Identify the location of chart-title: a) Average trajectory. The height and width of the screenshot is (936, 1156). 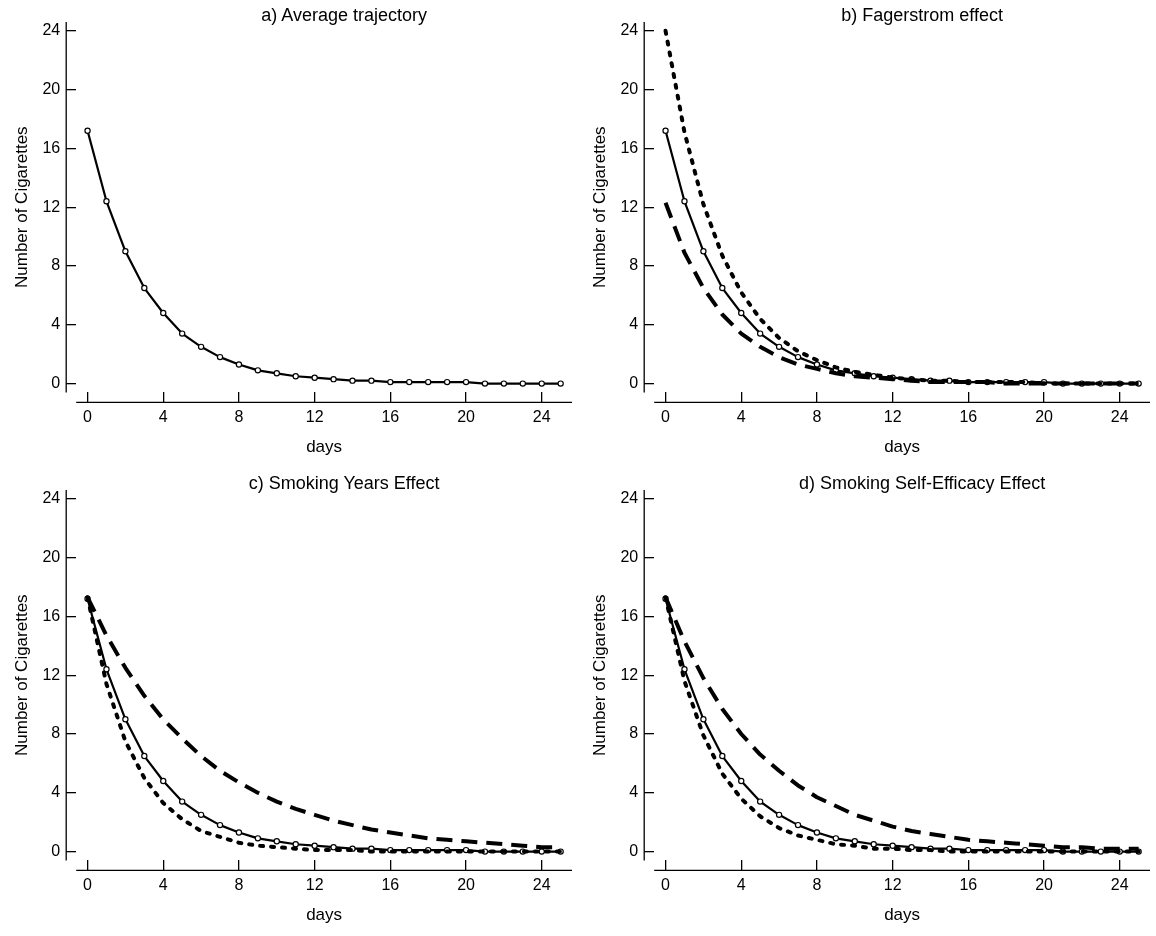
(344, 14).